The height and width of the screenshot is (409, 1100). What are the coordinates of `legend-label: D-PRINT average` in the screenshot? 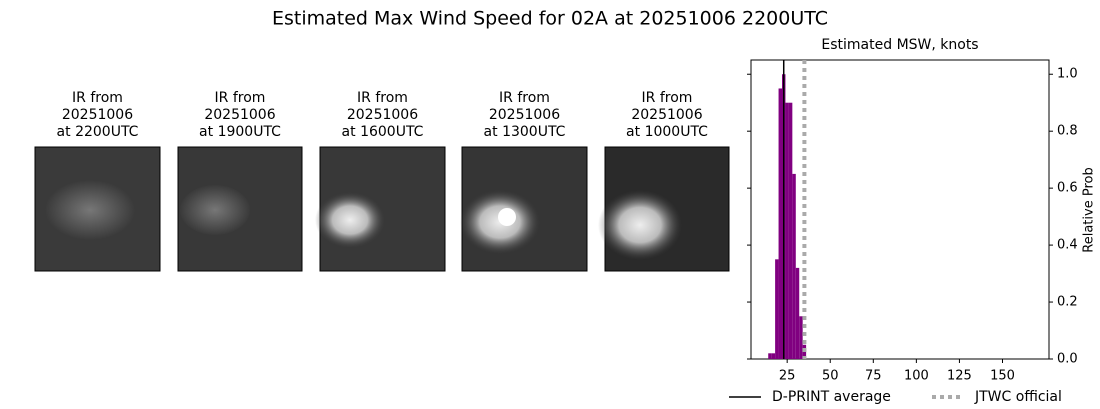 It's located at (831, 397).